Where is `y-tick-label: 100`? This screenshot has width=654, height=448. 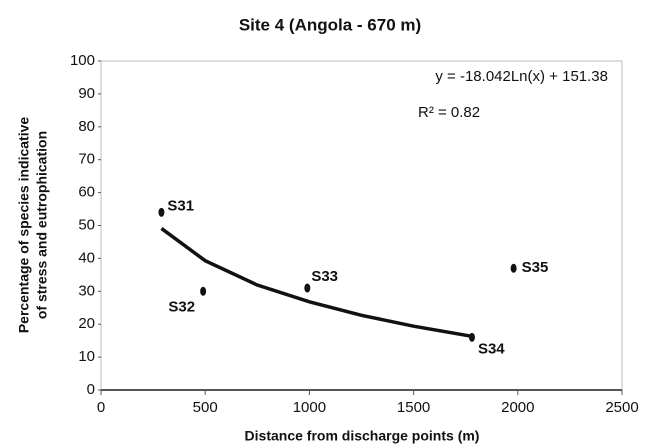
y-tick-label: 100 is located at coordinates (82, 60).